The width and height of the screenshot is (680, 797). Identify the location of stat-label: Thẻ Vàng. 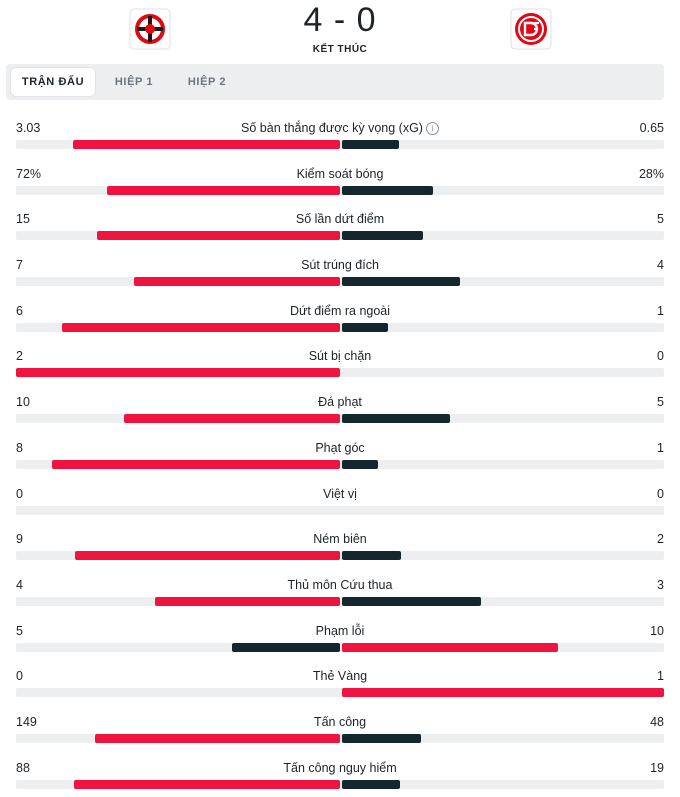
(340, 676).